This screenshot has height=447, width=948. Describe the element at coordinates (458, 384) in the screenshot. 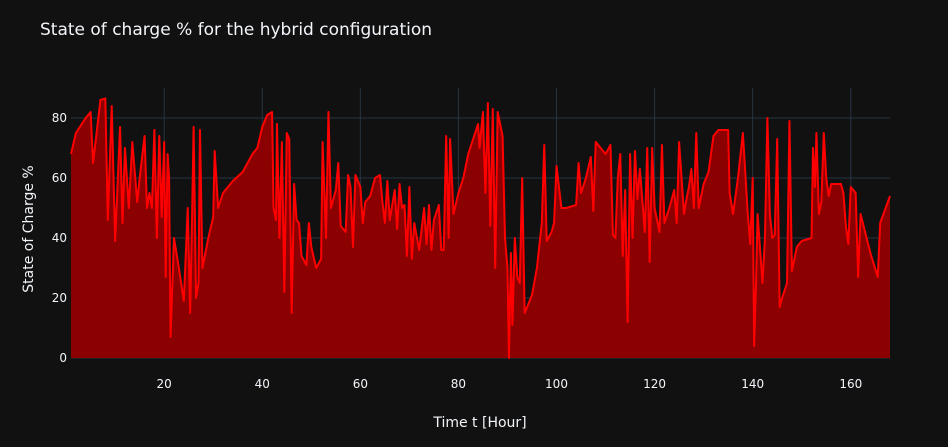

I see `x-tick-label: 80` at that location.